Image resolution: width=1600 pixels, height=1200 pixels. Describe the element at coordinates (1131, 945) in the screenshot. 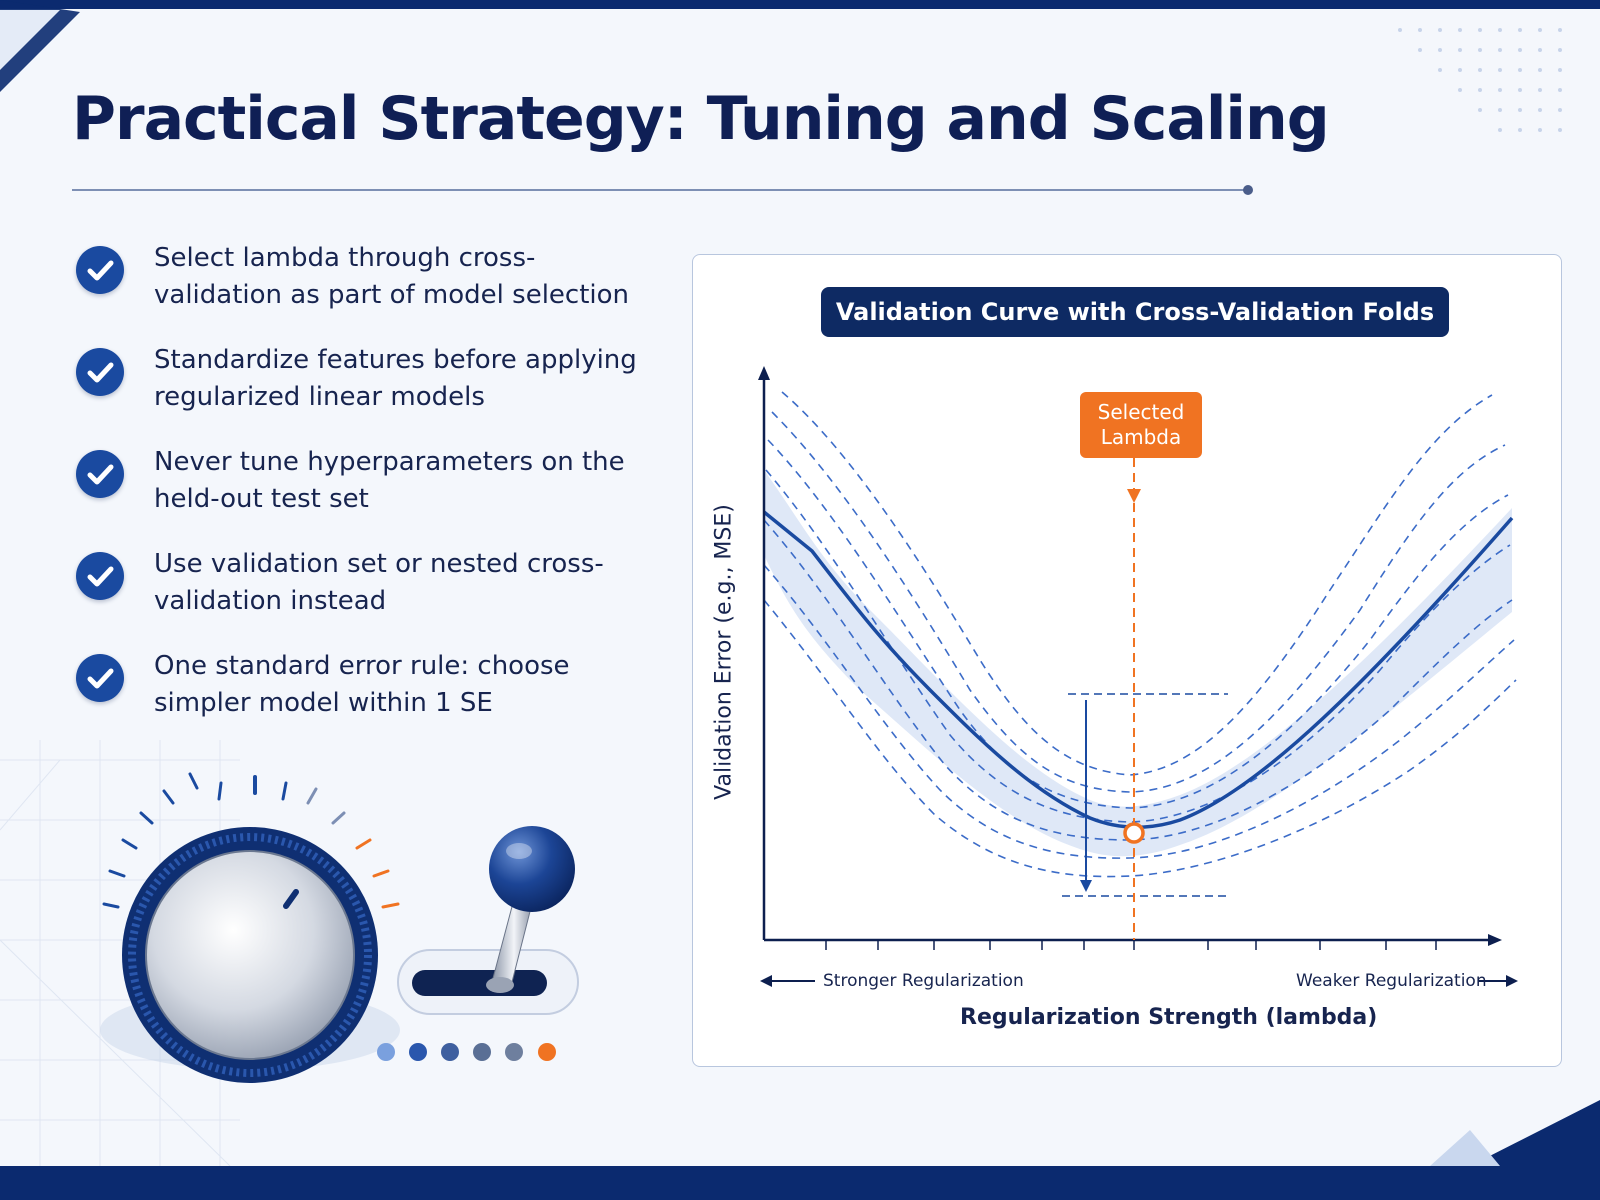

I see `x-axis-ticks` at that location.